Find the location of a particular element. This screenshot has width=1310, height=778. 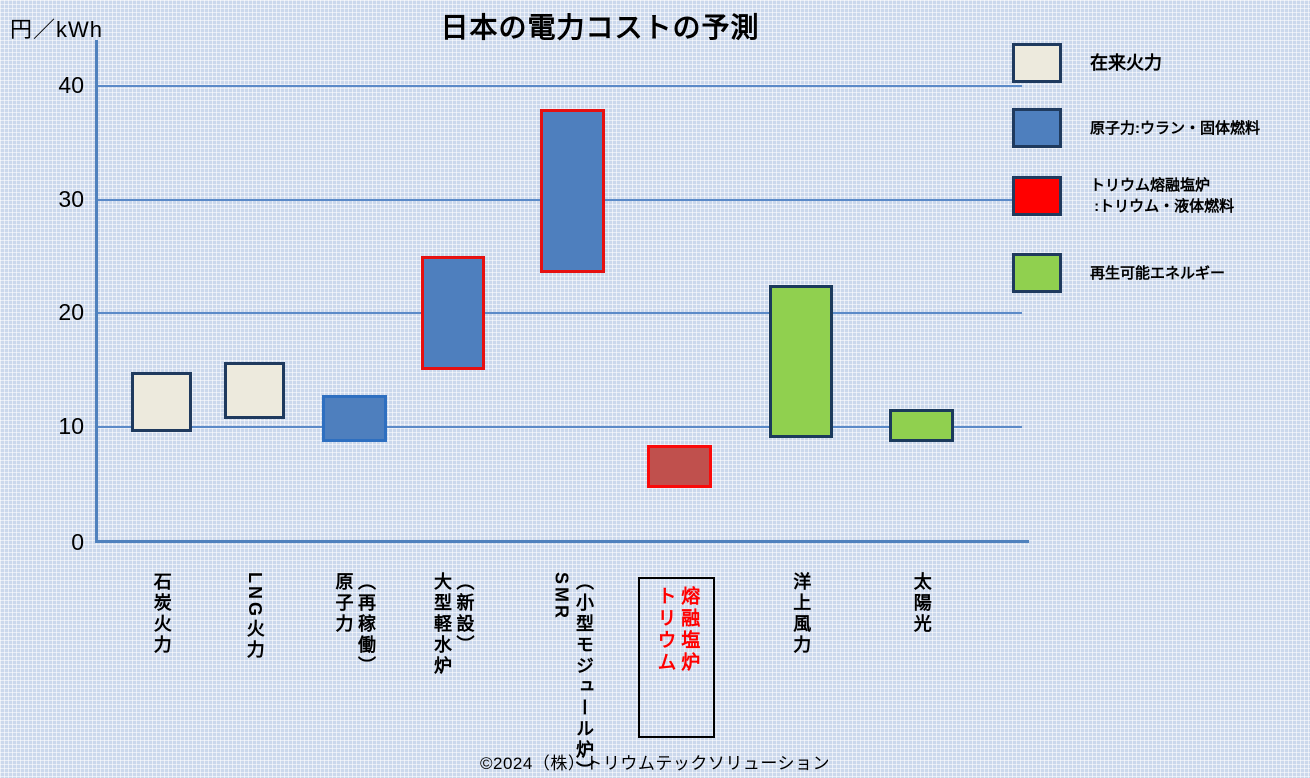

legend-item: トリウム熔融塩炉 :トリウム・液体燃料 is located at coordinates (1123, 196).